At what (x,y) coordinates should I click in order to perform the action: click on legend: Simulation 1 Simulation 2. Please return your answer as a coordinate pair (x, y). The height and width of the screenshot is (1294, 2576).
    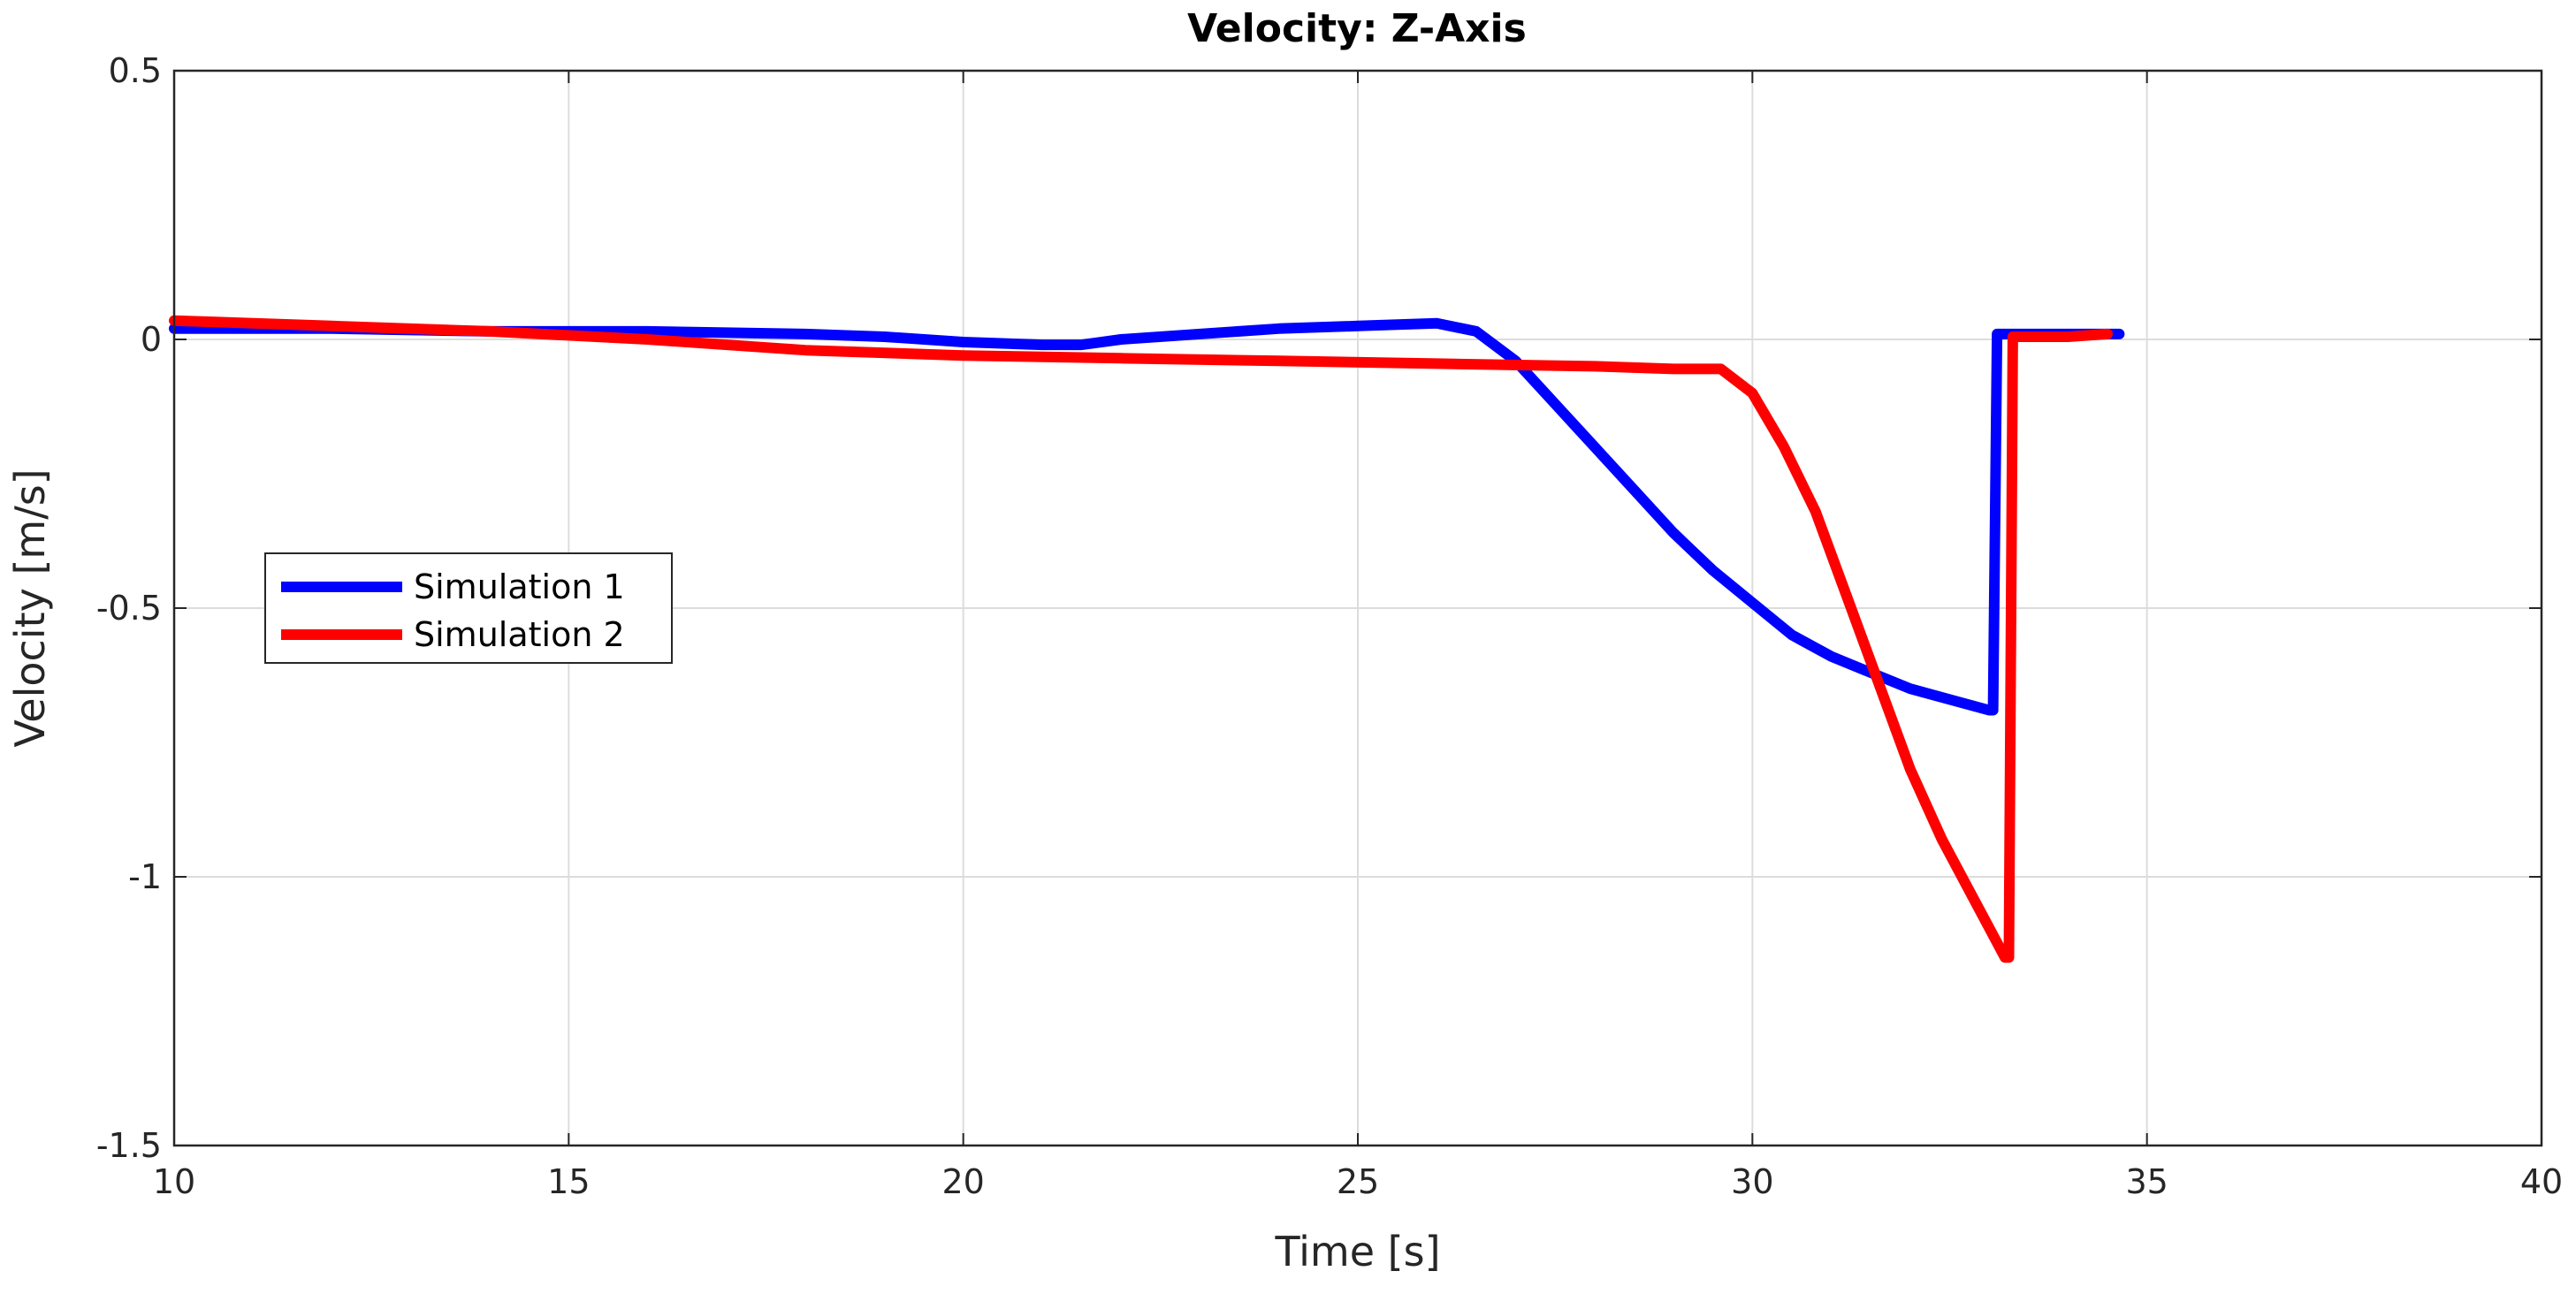
    Looking at the image, I should click on (468, 608).